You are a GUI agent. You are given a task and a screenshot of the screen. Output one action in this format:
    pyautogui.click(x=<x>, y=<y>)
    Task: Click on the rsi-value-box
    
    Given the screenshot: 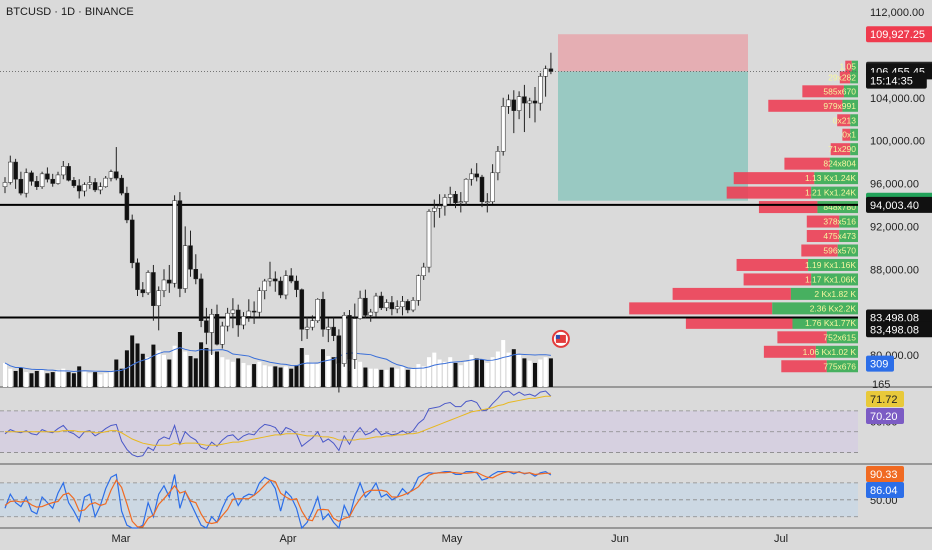 What is the action you would take?
    pyautogui.click(x=885, y=416)
    